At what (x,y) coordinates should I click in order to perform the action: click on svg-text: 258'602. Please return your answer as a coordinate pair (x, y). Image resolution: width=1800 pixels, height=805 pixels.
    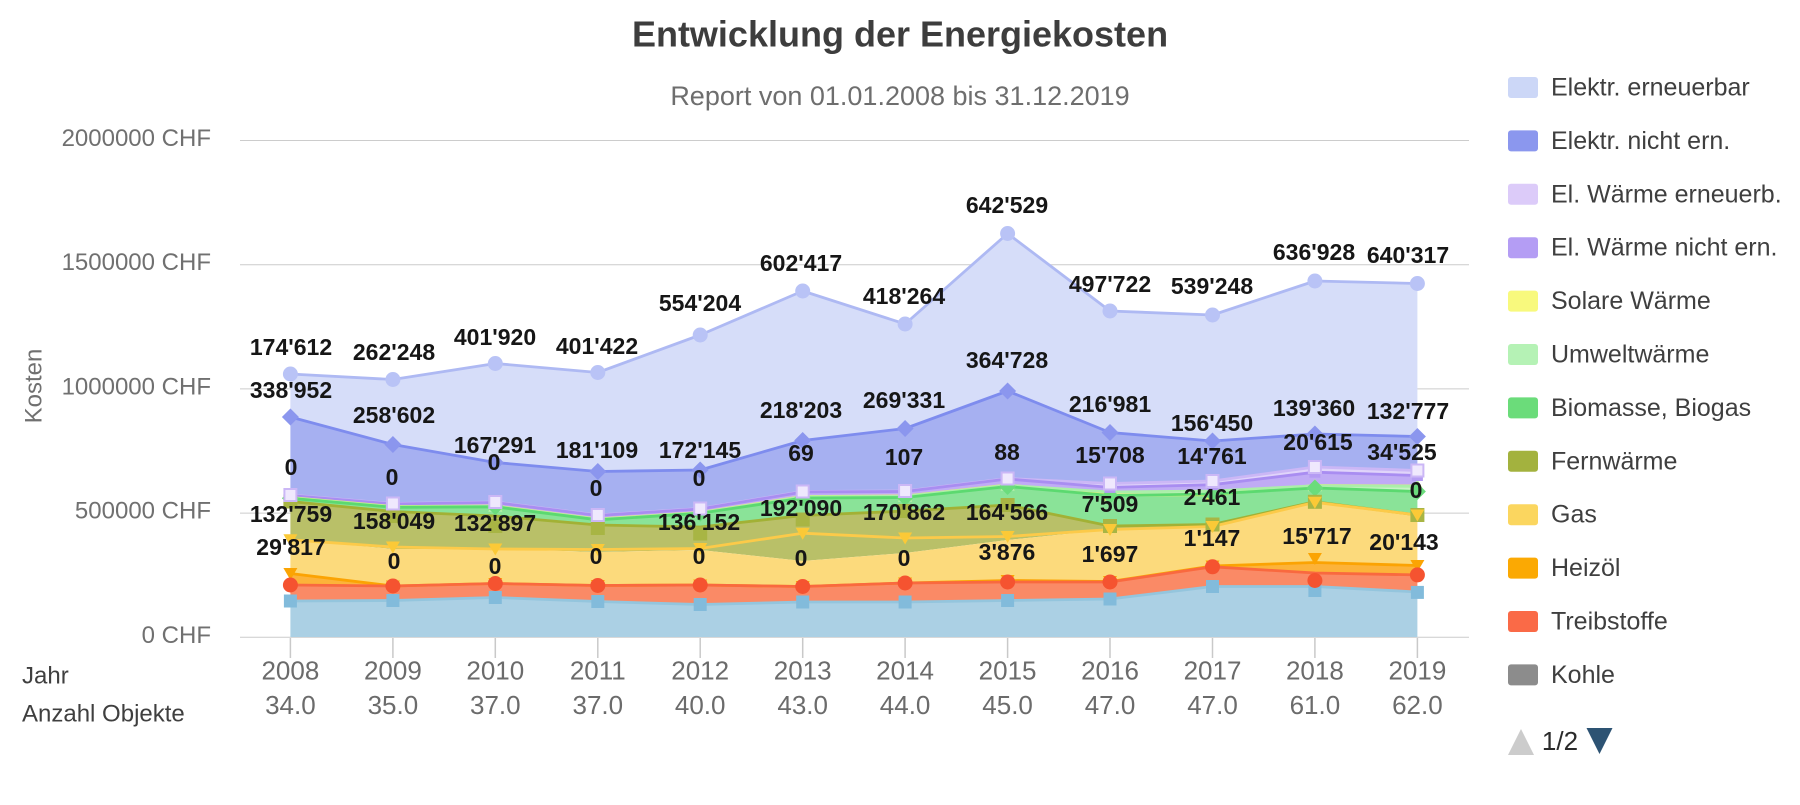
    Looking at the image, I should click on (394, 415).